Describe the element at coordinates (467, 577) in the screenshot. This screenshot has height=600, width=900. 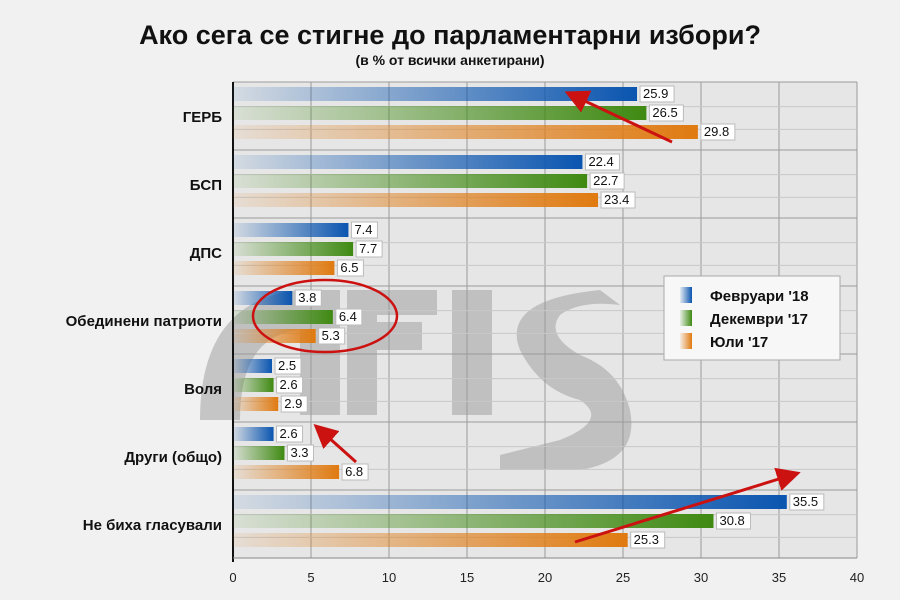
I see `x-tick-label: 15` at that location.